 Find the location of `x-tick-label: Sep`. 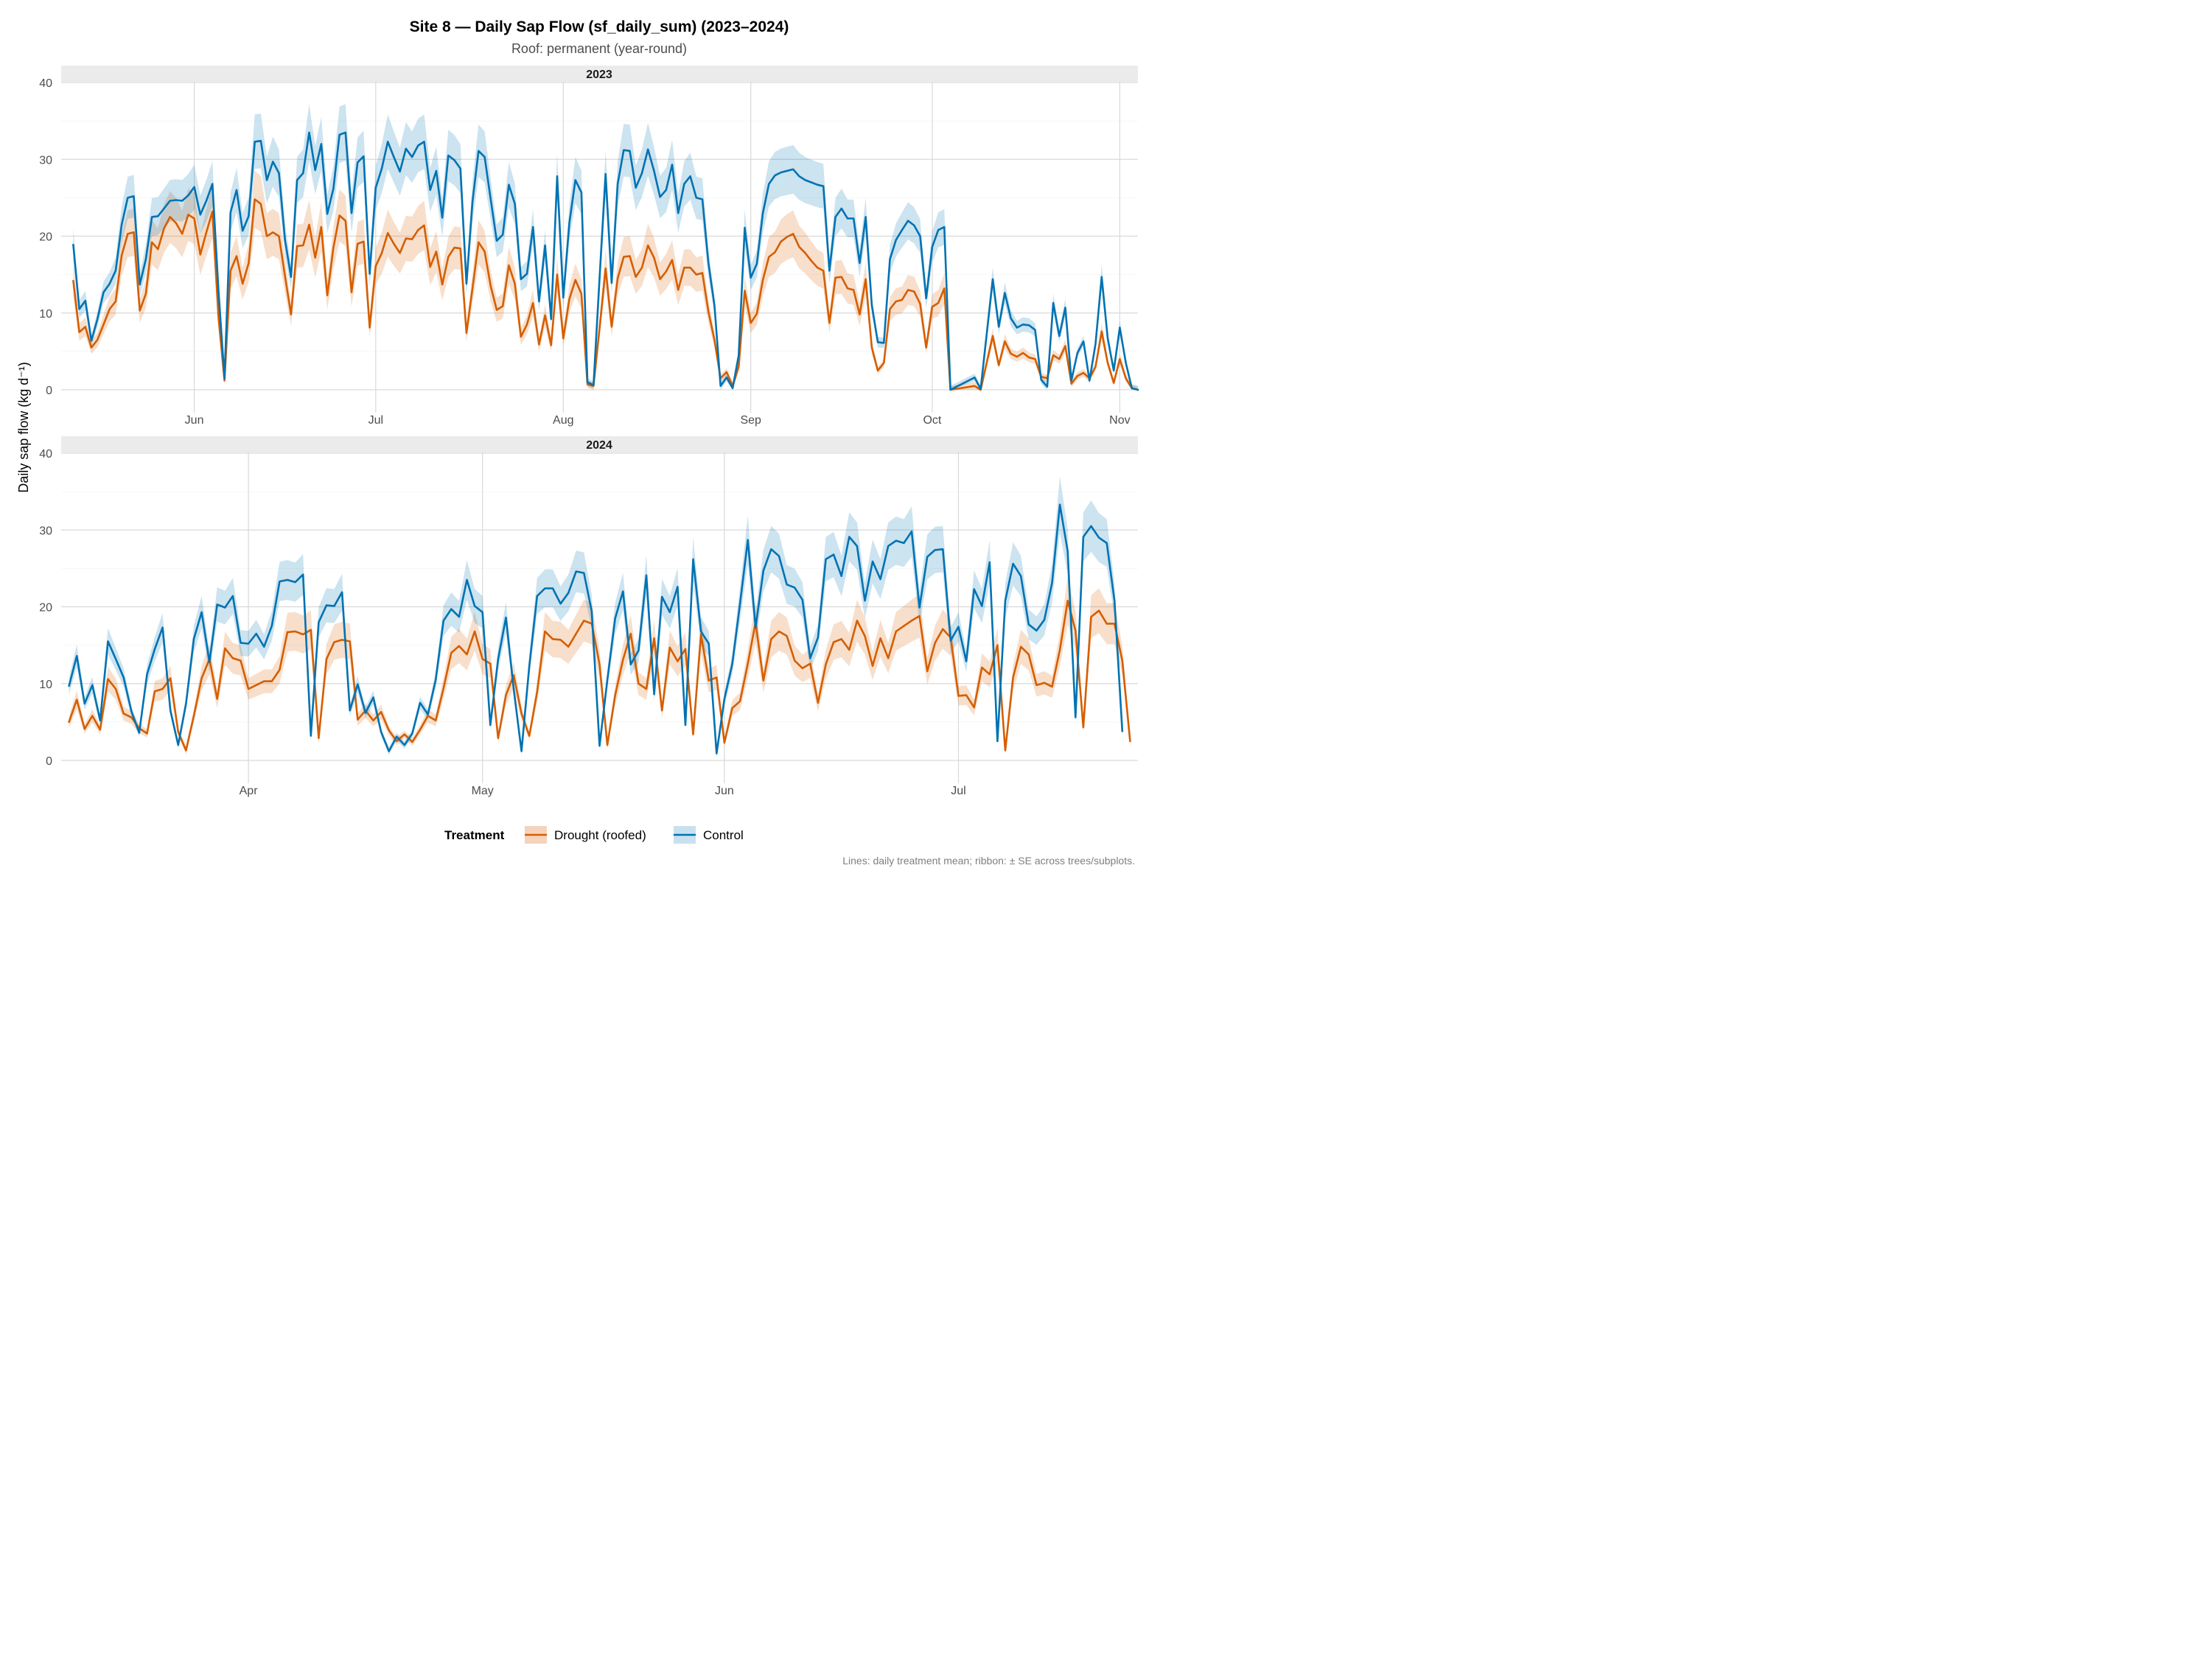

x-tick-label: Sep is located at coordinates (750, 420).